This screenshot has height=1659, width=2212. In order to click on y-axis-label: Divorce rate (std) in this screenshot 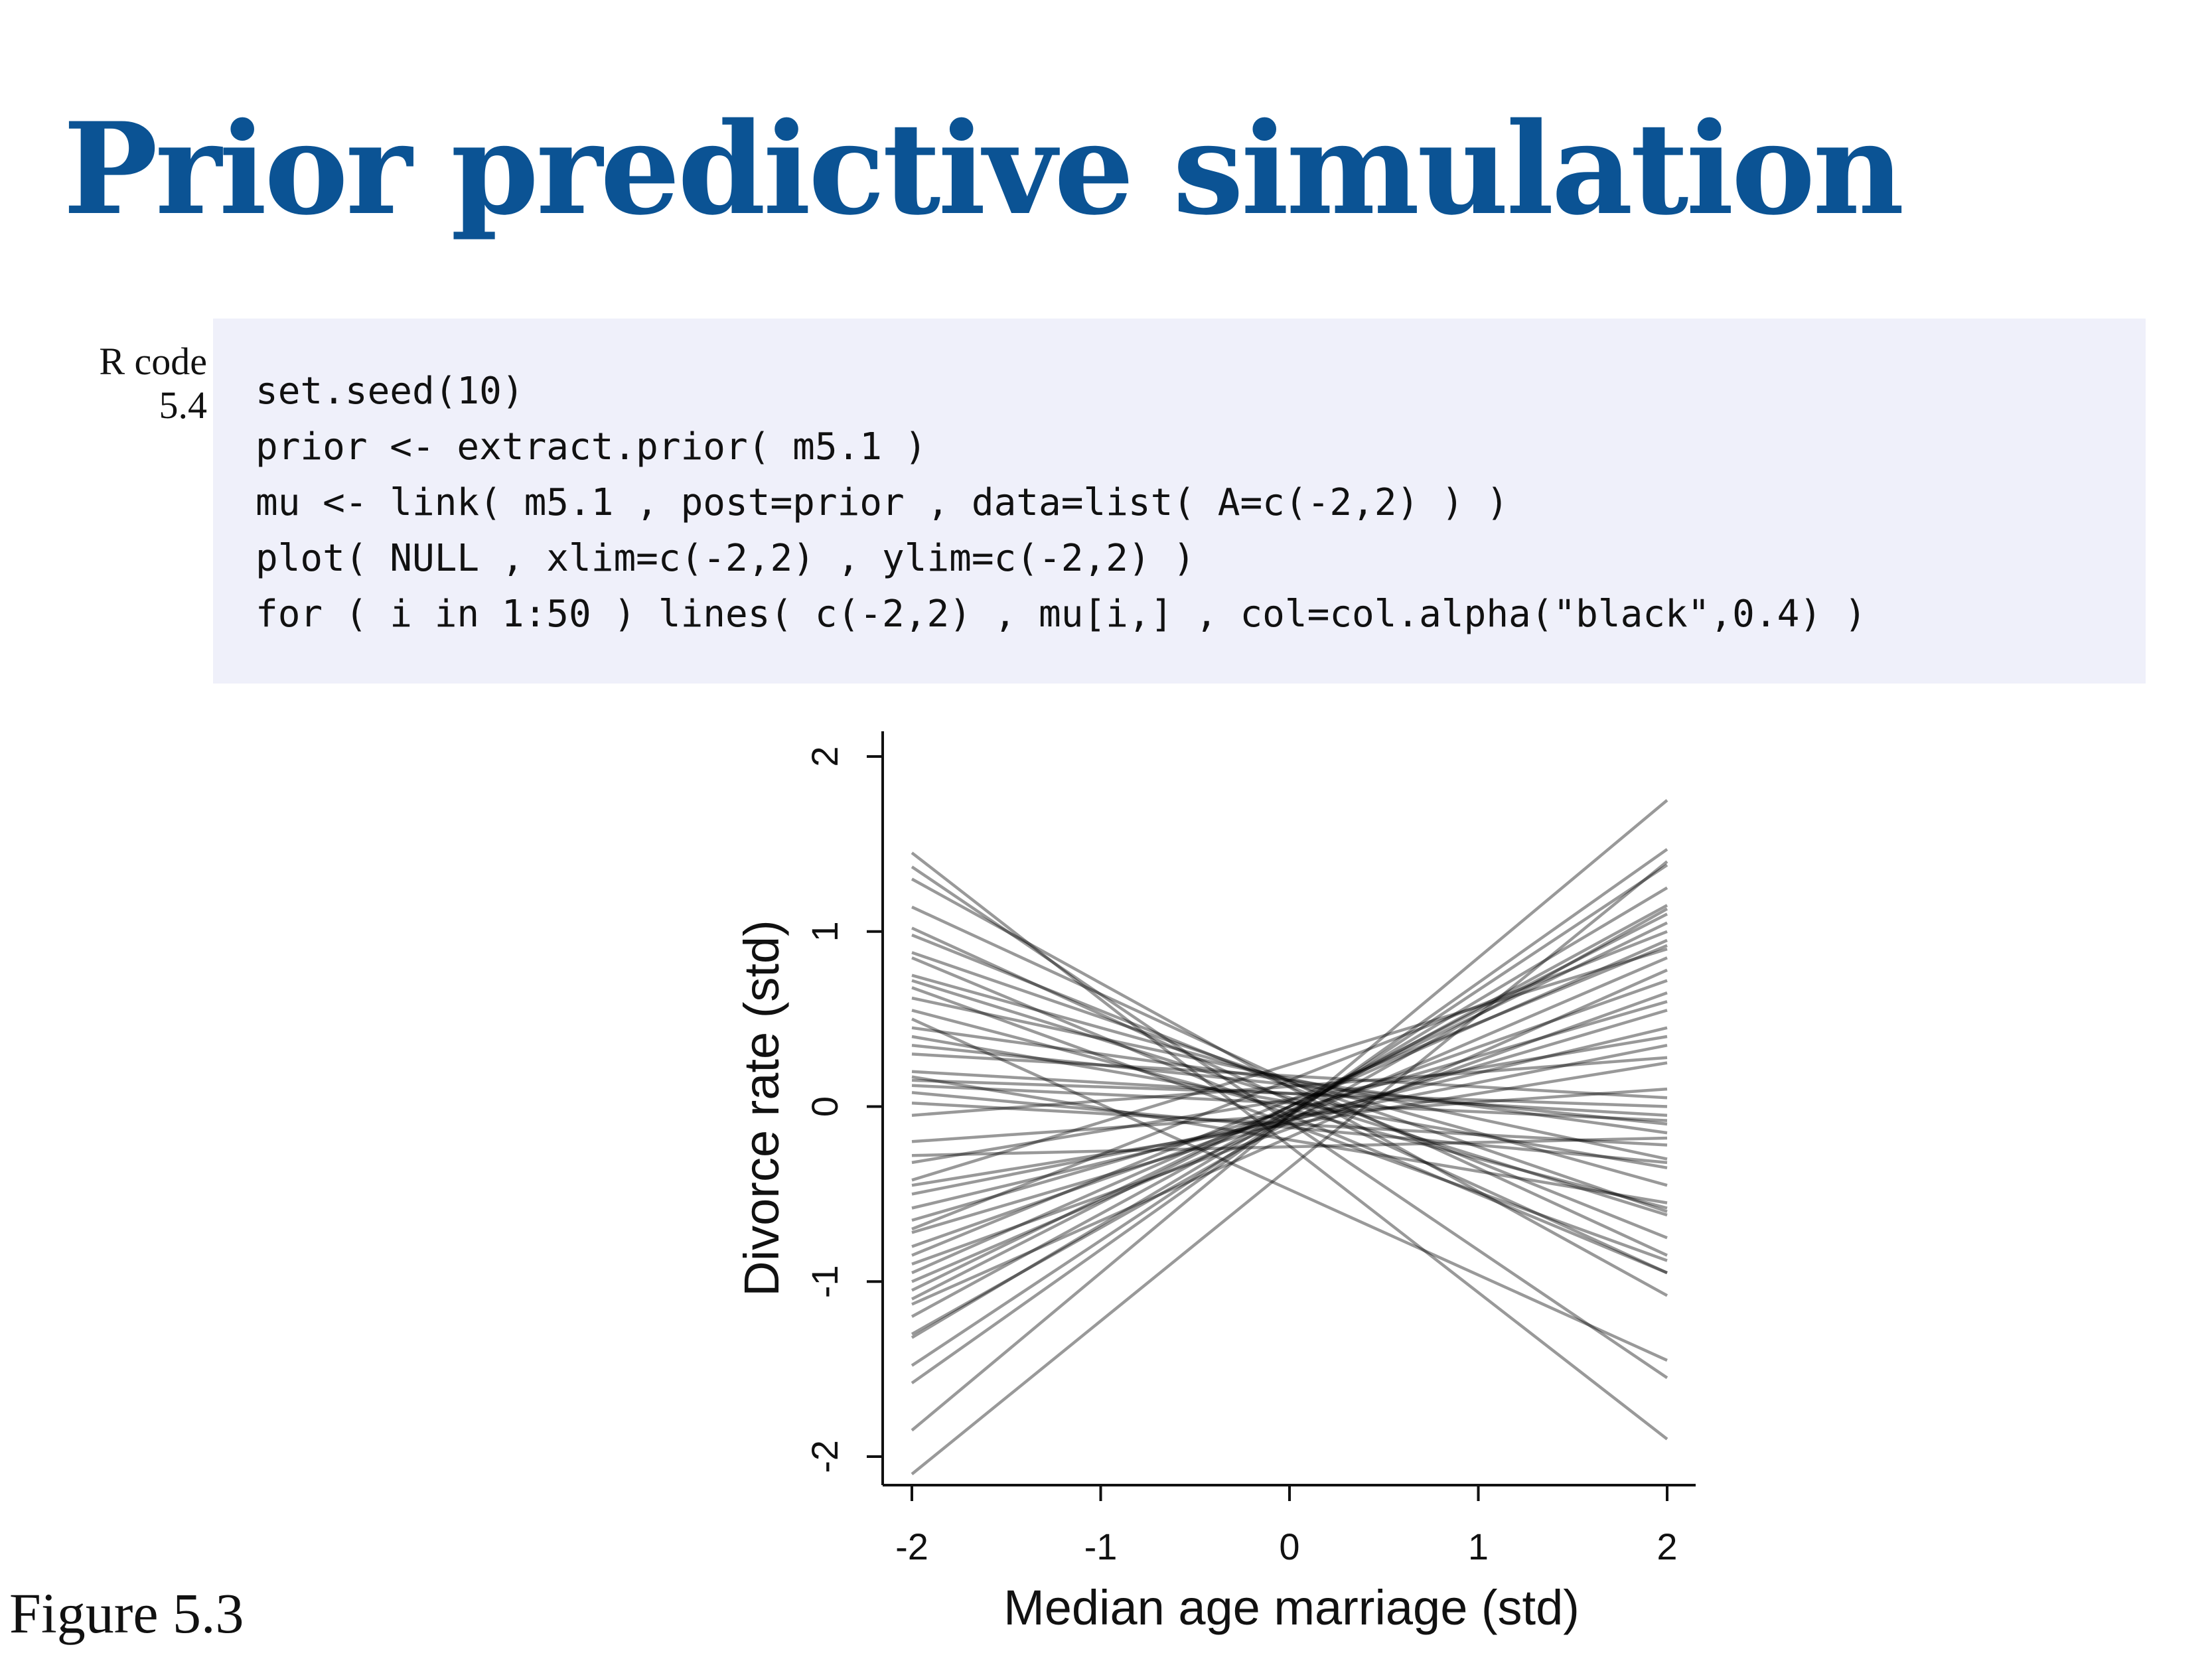, I will do `click(762, 1108)`.